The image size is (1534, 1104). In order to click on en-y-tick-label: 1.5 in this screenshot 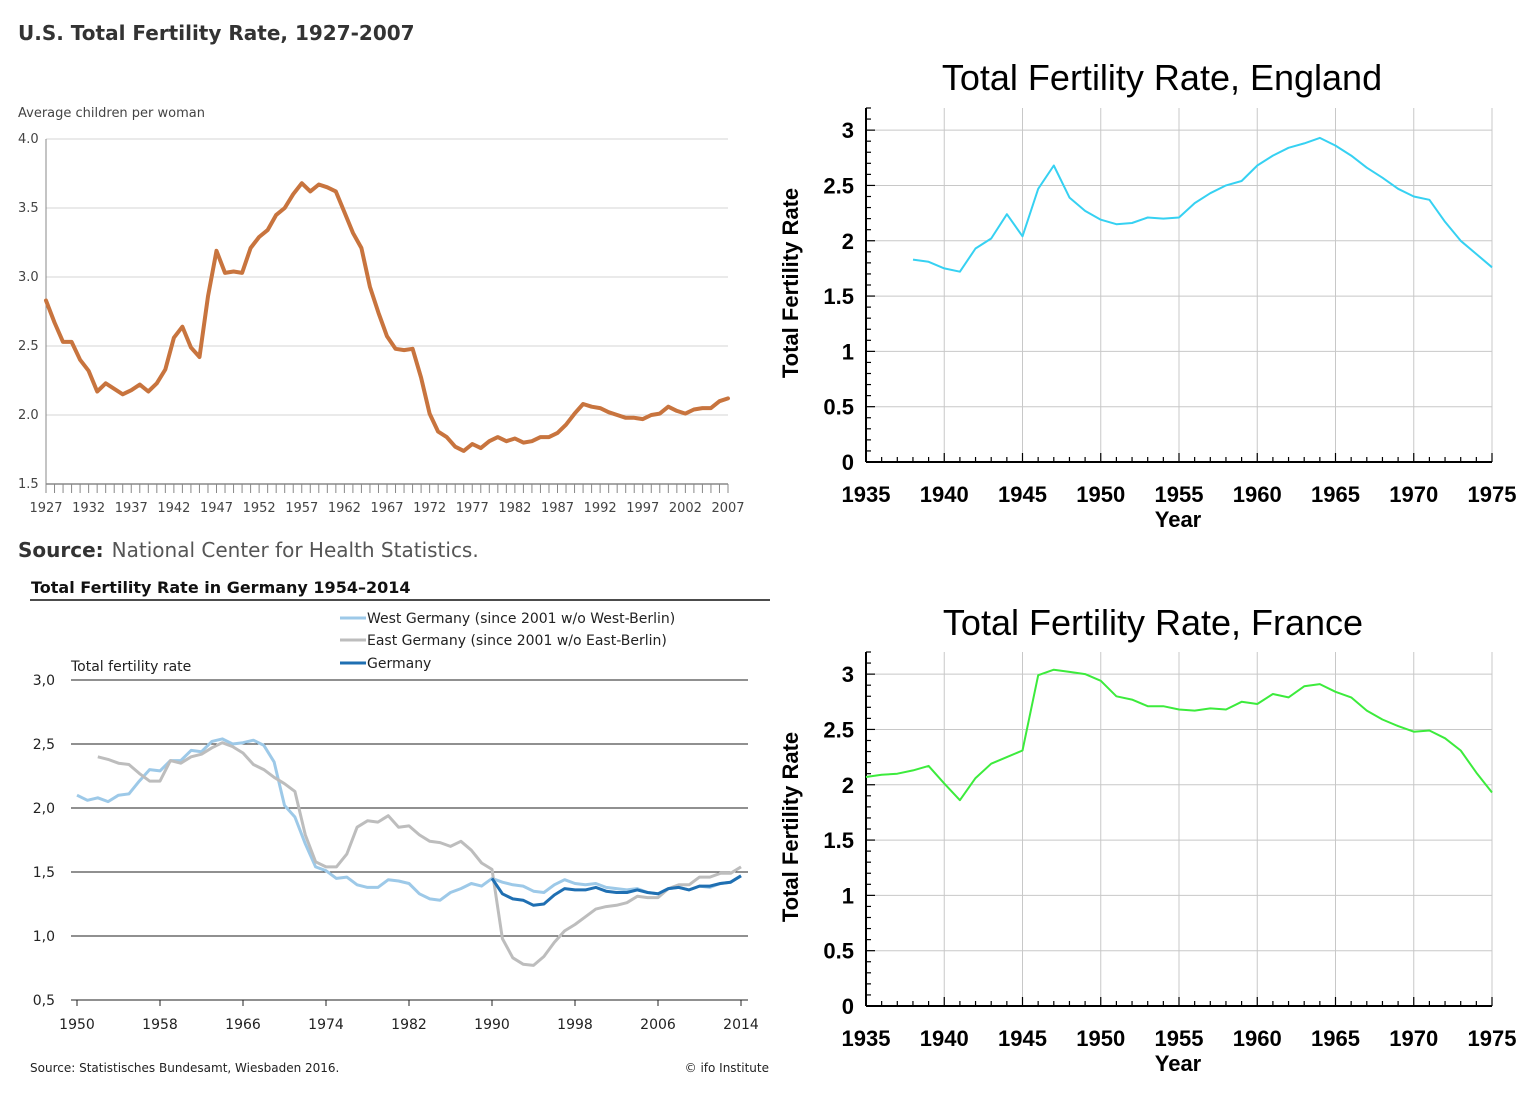, I will do `click(838, 296)`.